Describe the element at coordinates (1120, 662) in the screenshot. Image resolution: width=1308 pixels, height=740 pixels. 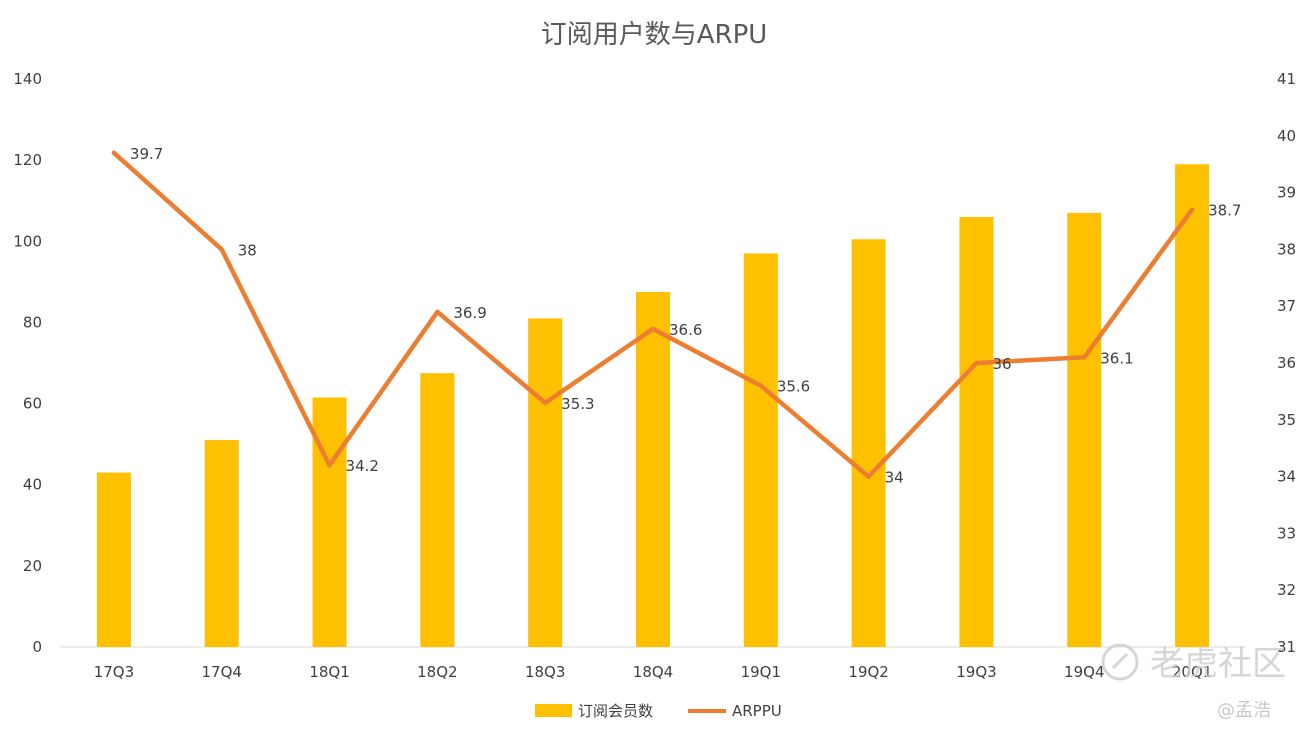
I see `watermark-logo-icon` at that location.